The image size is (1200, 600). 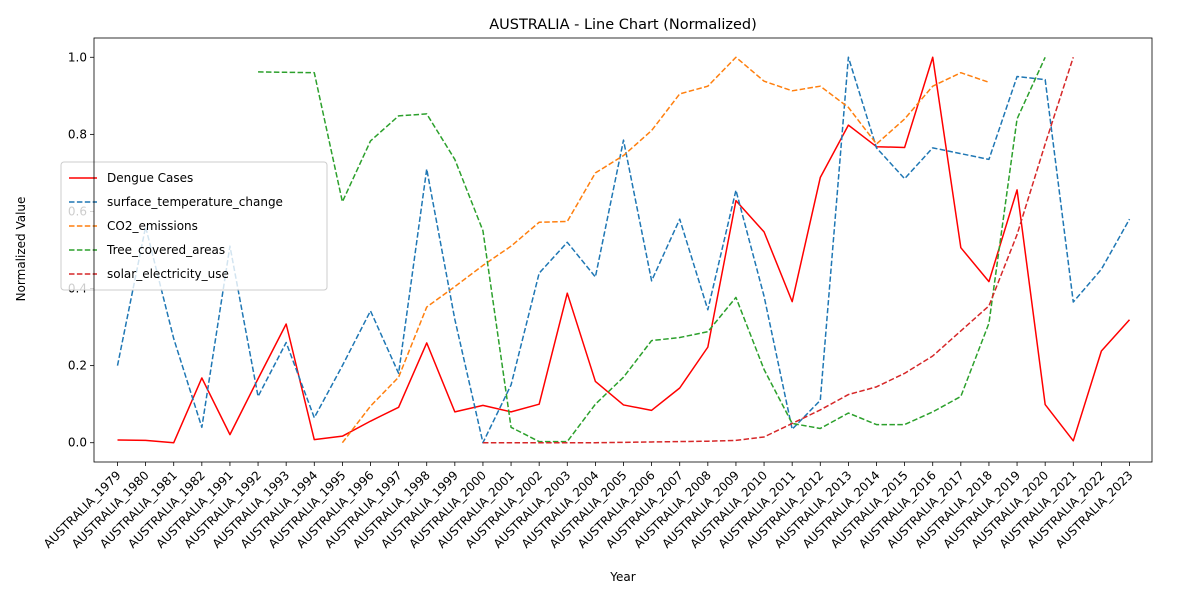 What do you see at coordinates (622, 577) in the screenshot?
I see `x-axis-title: Year` at bounding box center [622, 577].